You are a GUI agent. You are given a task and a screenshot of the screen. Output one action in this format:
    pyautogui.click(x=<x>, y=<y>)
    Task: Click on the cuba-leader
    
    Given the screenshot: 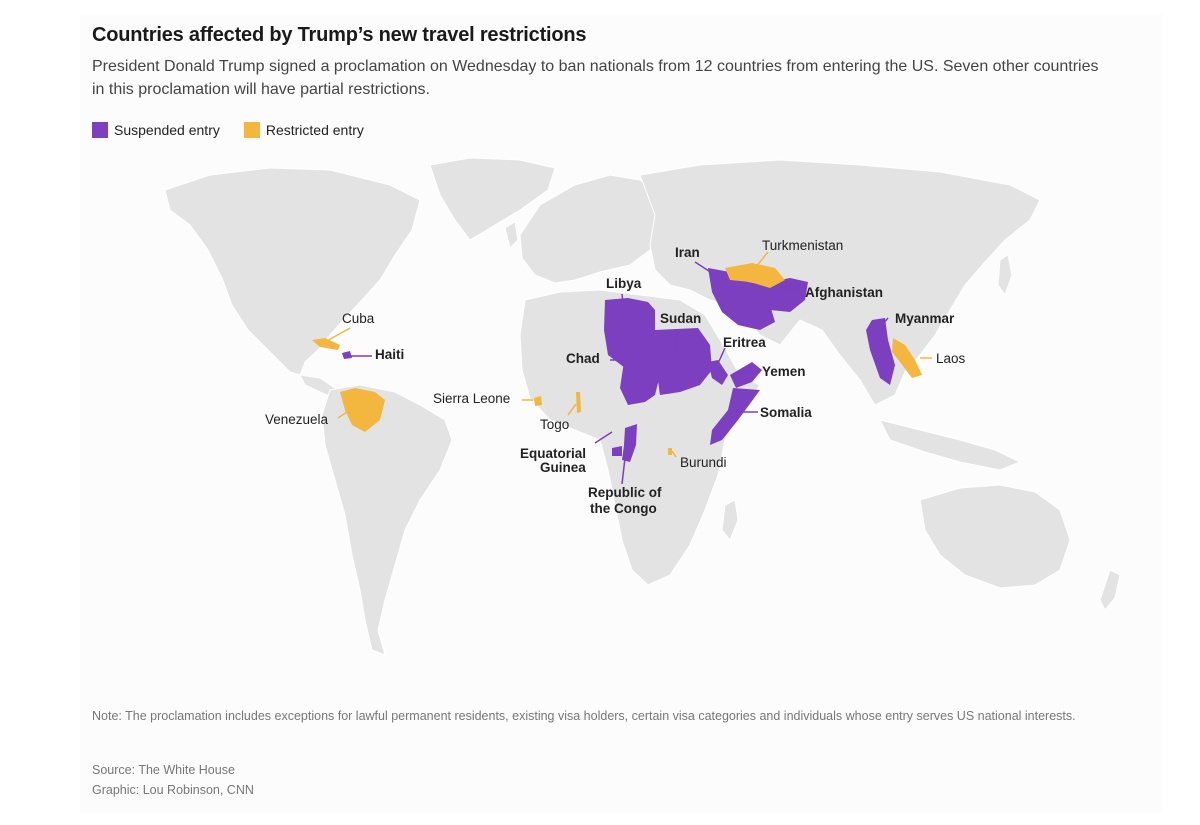 What is the action you would take?
    pyautogui.click(x=337, y=335)
    